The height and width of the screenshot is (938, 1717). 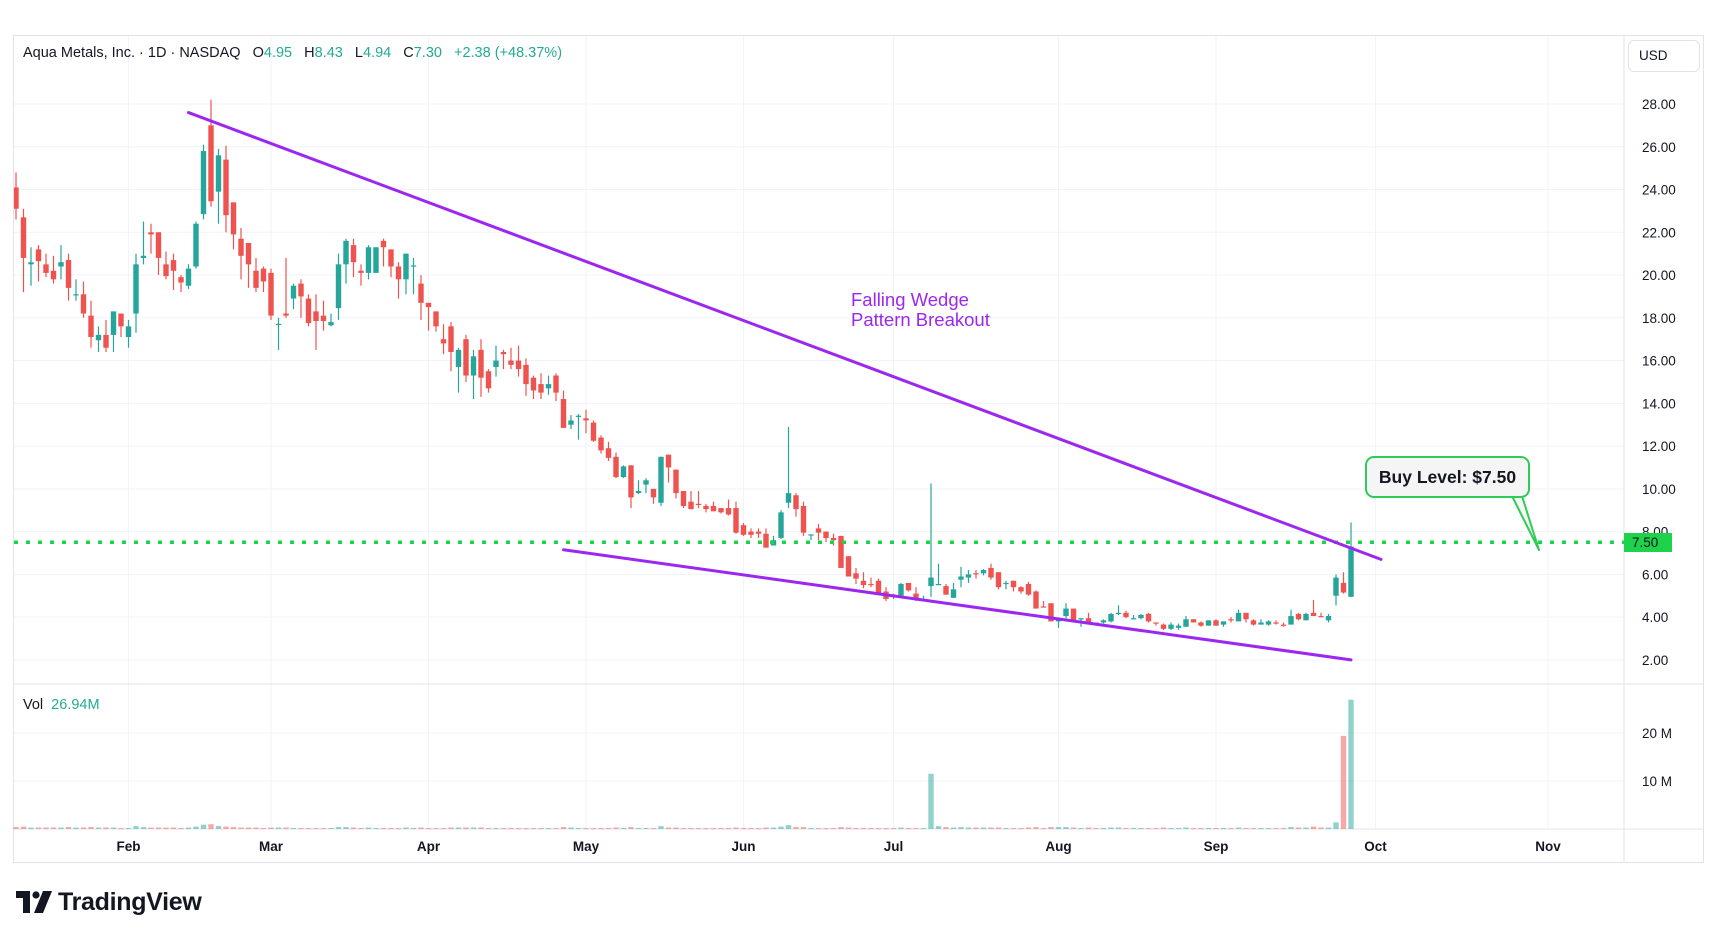 What do you see at coordinates (957, 605) in the screenshot?
I see `lower-wedge-line` at bounding box center [957, 605].